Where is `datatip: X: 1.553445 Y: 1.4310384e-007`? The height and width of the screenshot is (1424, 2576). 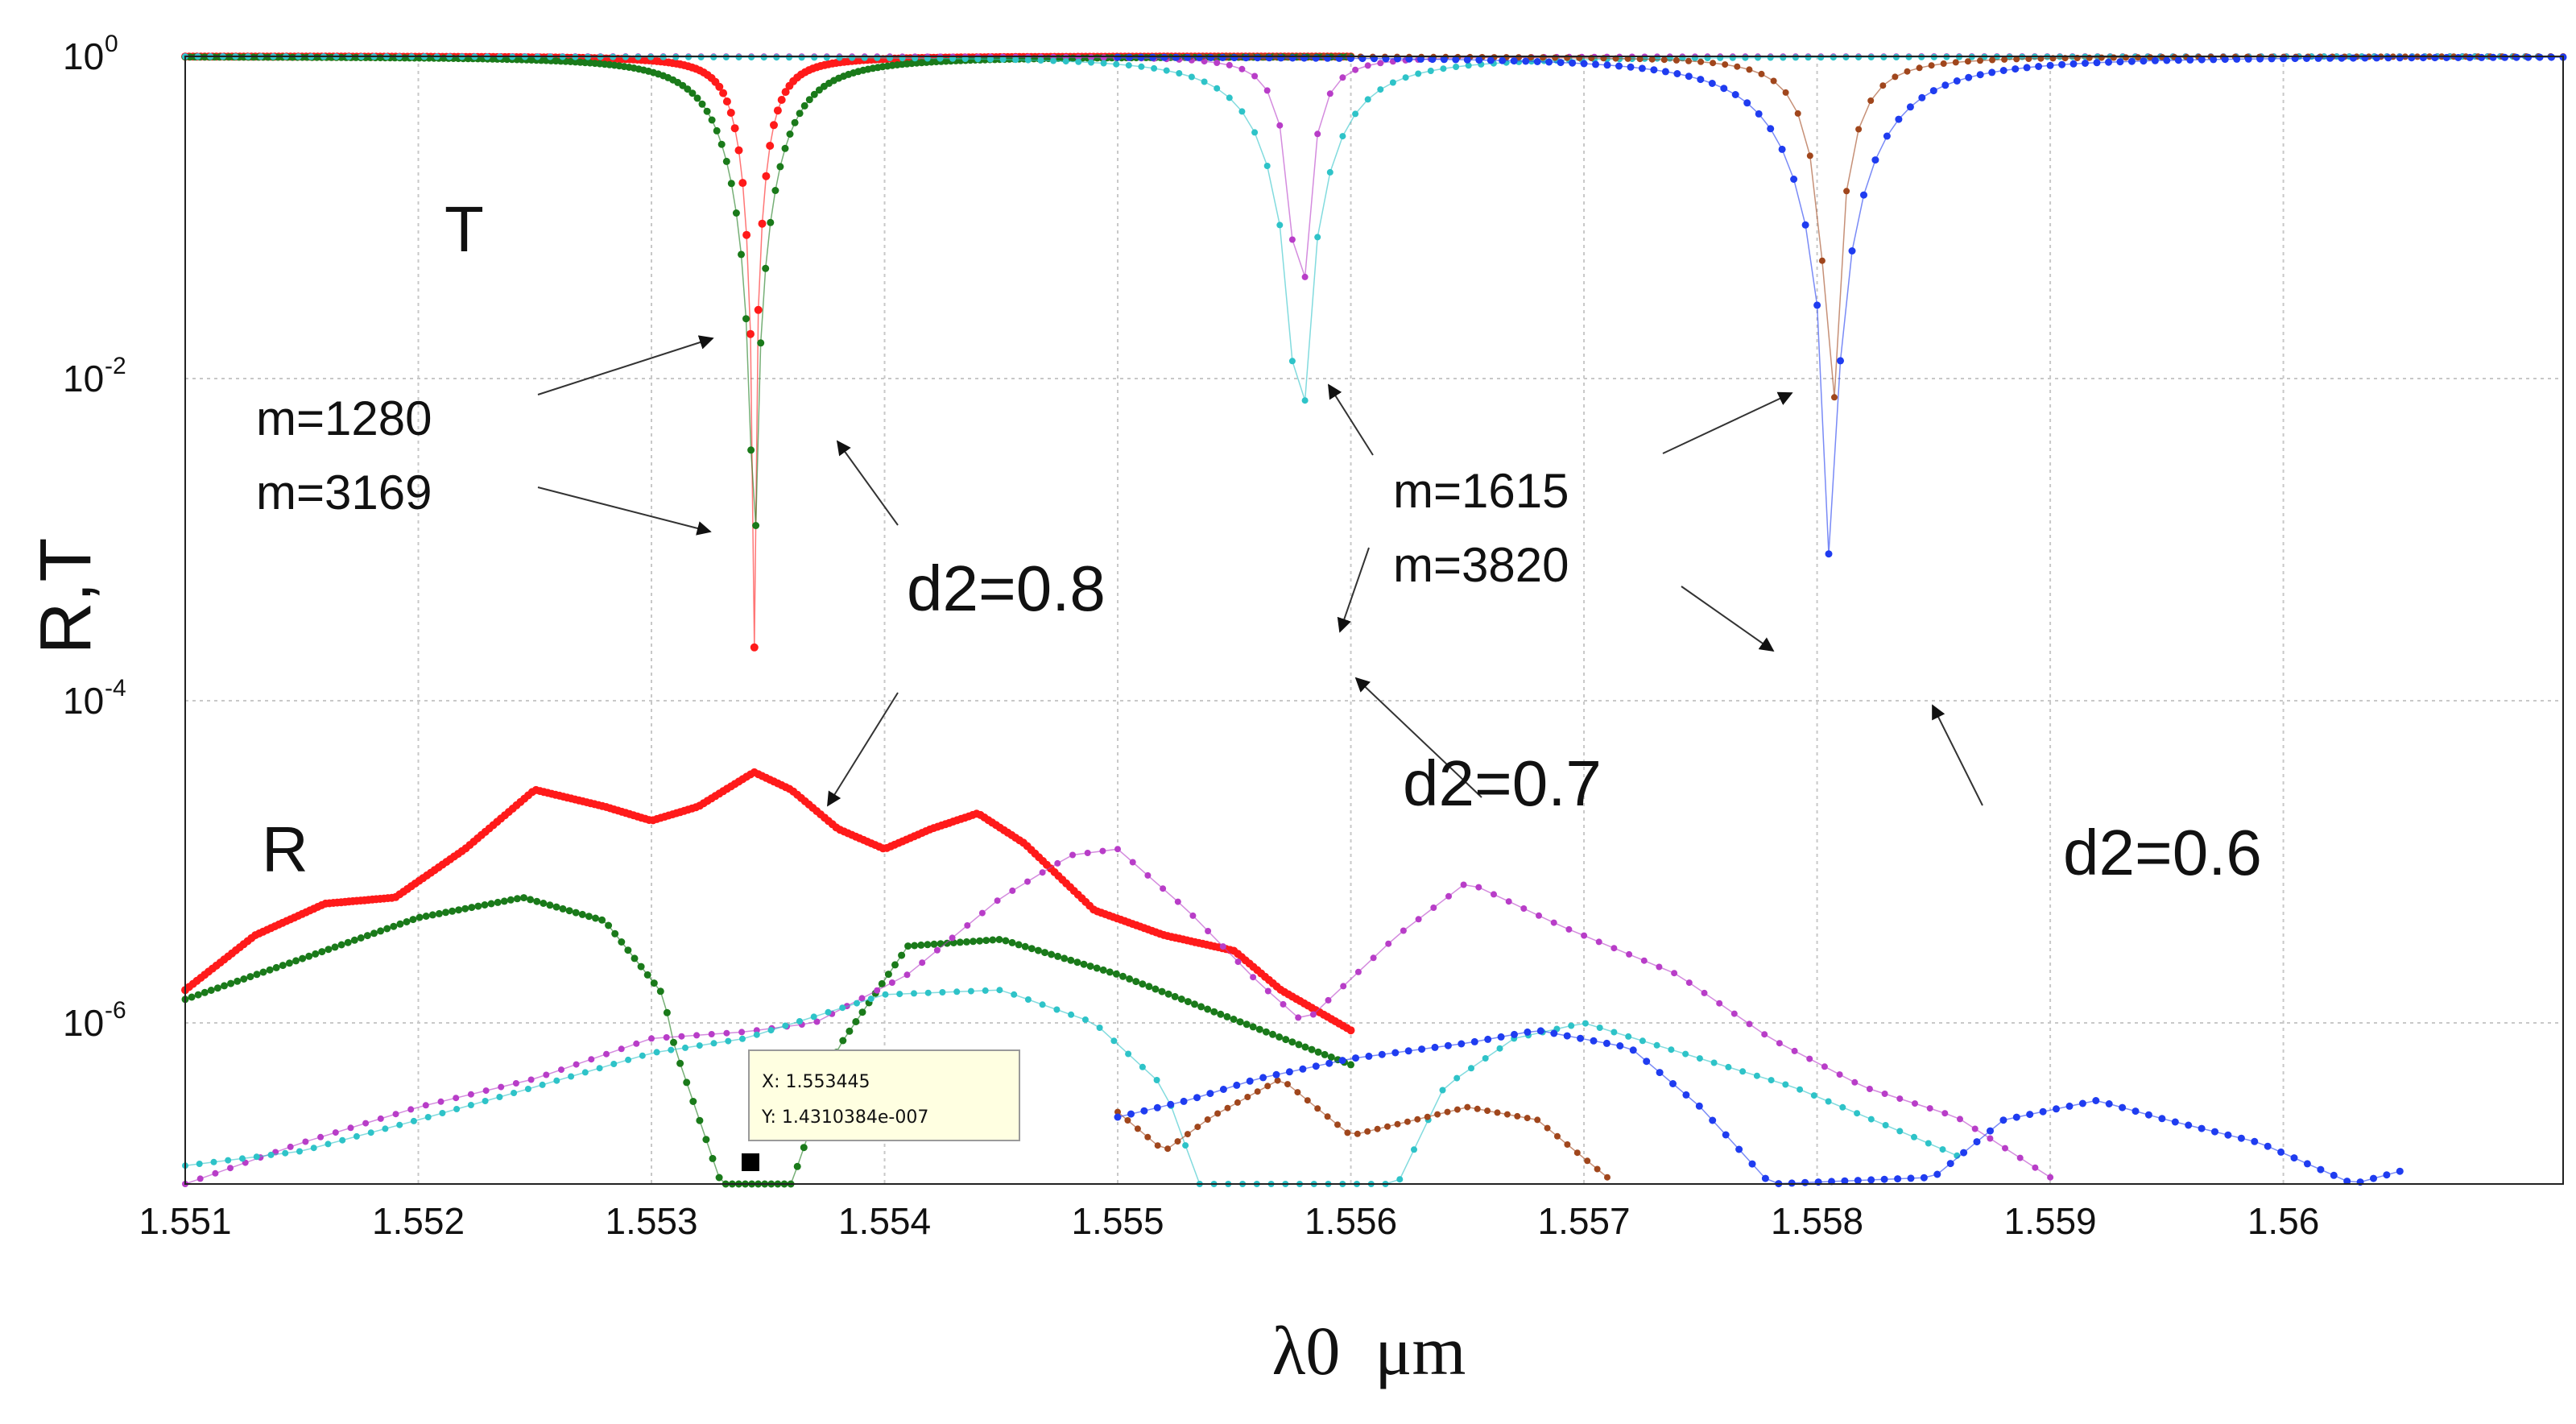 datatip: X: 1.553445 Y: 1.4310384e-007 is located at coordinates (881, 1110).